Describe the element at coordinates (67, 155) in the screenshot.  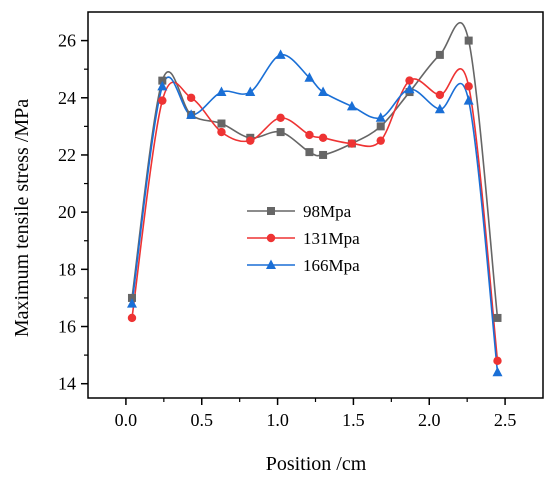
I see `y-tick-label: 22` at that location.